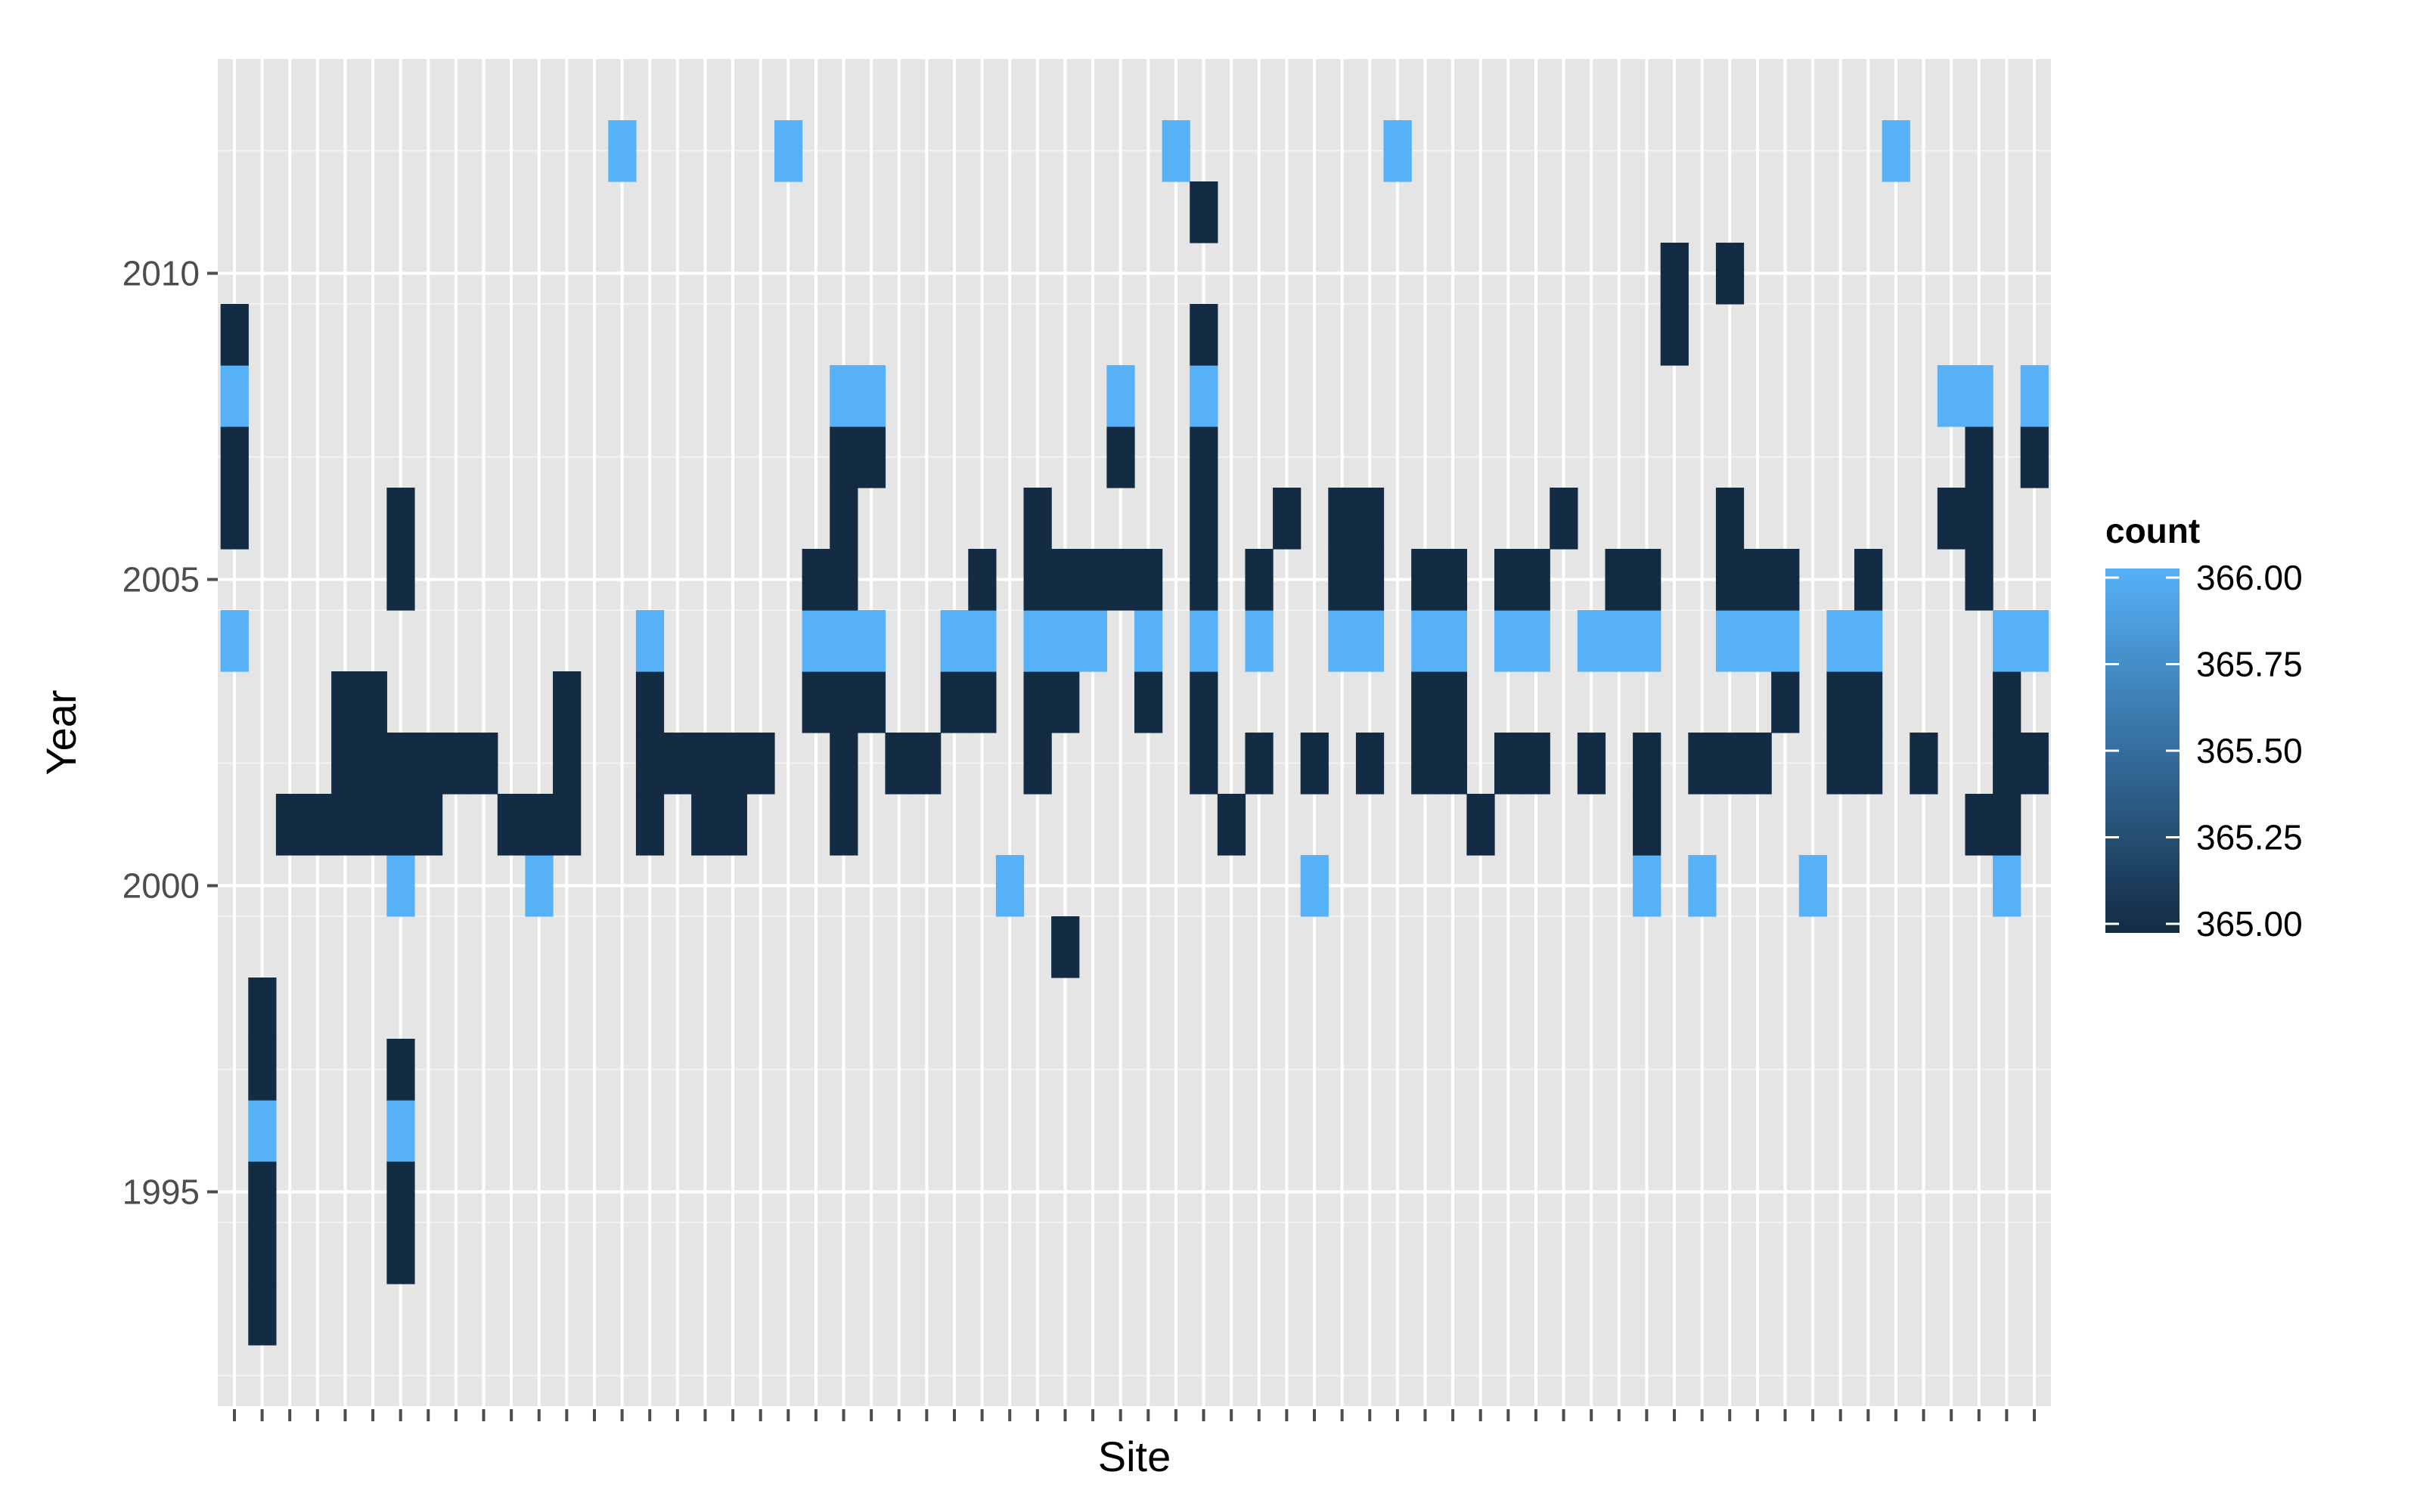 This screenshot has height=1512, width=2420. I want to click on legend-ticks: 366.00 365.75 365.50 365.25 365.00, so click(2204, 750).